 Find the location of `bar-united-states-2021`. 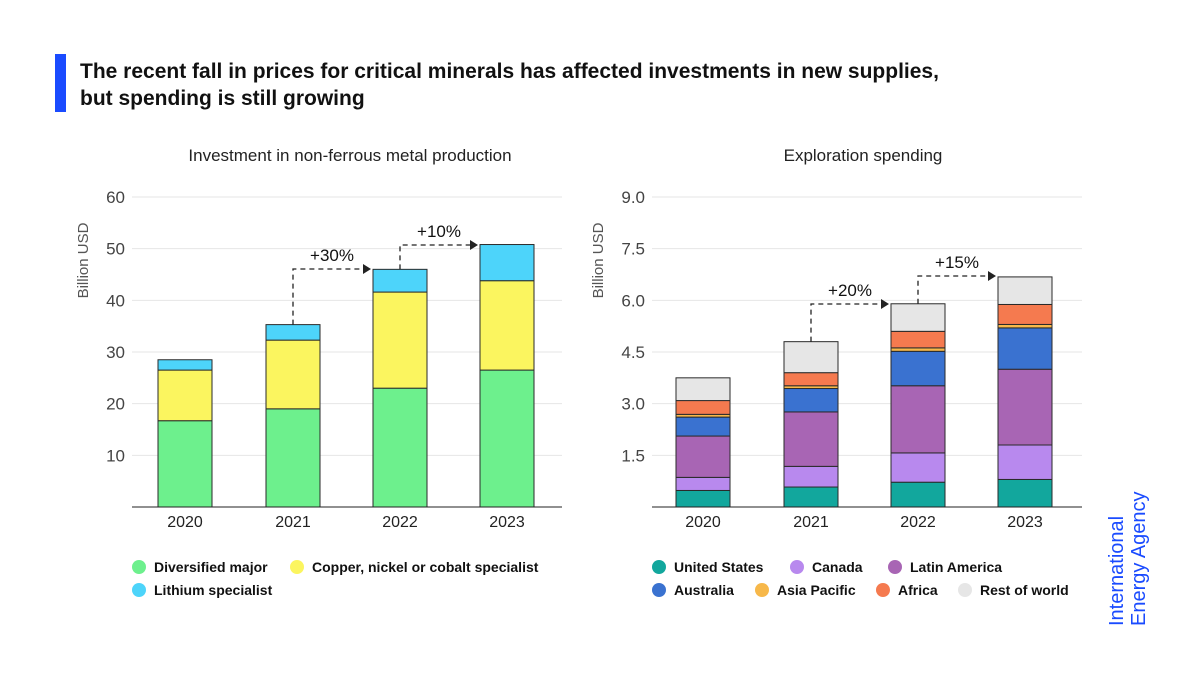

bar-united-states-2021 is located at coordinates (811, 497).